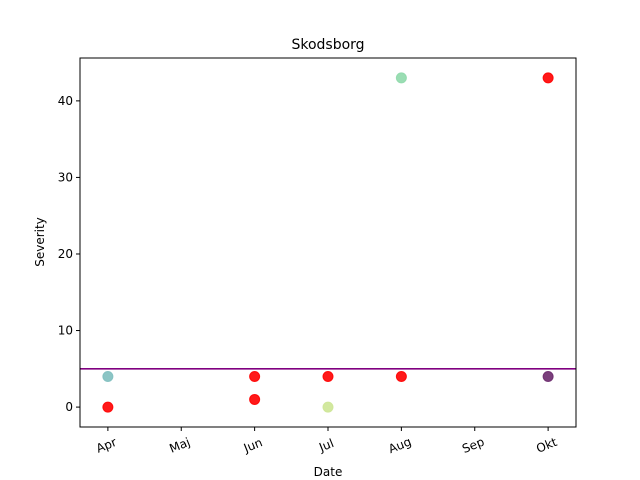 The height and width of the screenshot is (480, 640). Describe the element at coordinates (326, 445) in the screenshot. I see `x-tick-label: Jul` at that location.